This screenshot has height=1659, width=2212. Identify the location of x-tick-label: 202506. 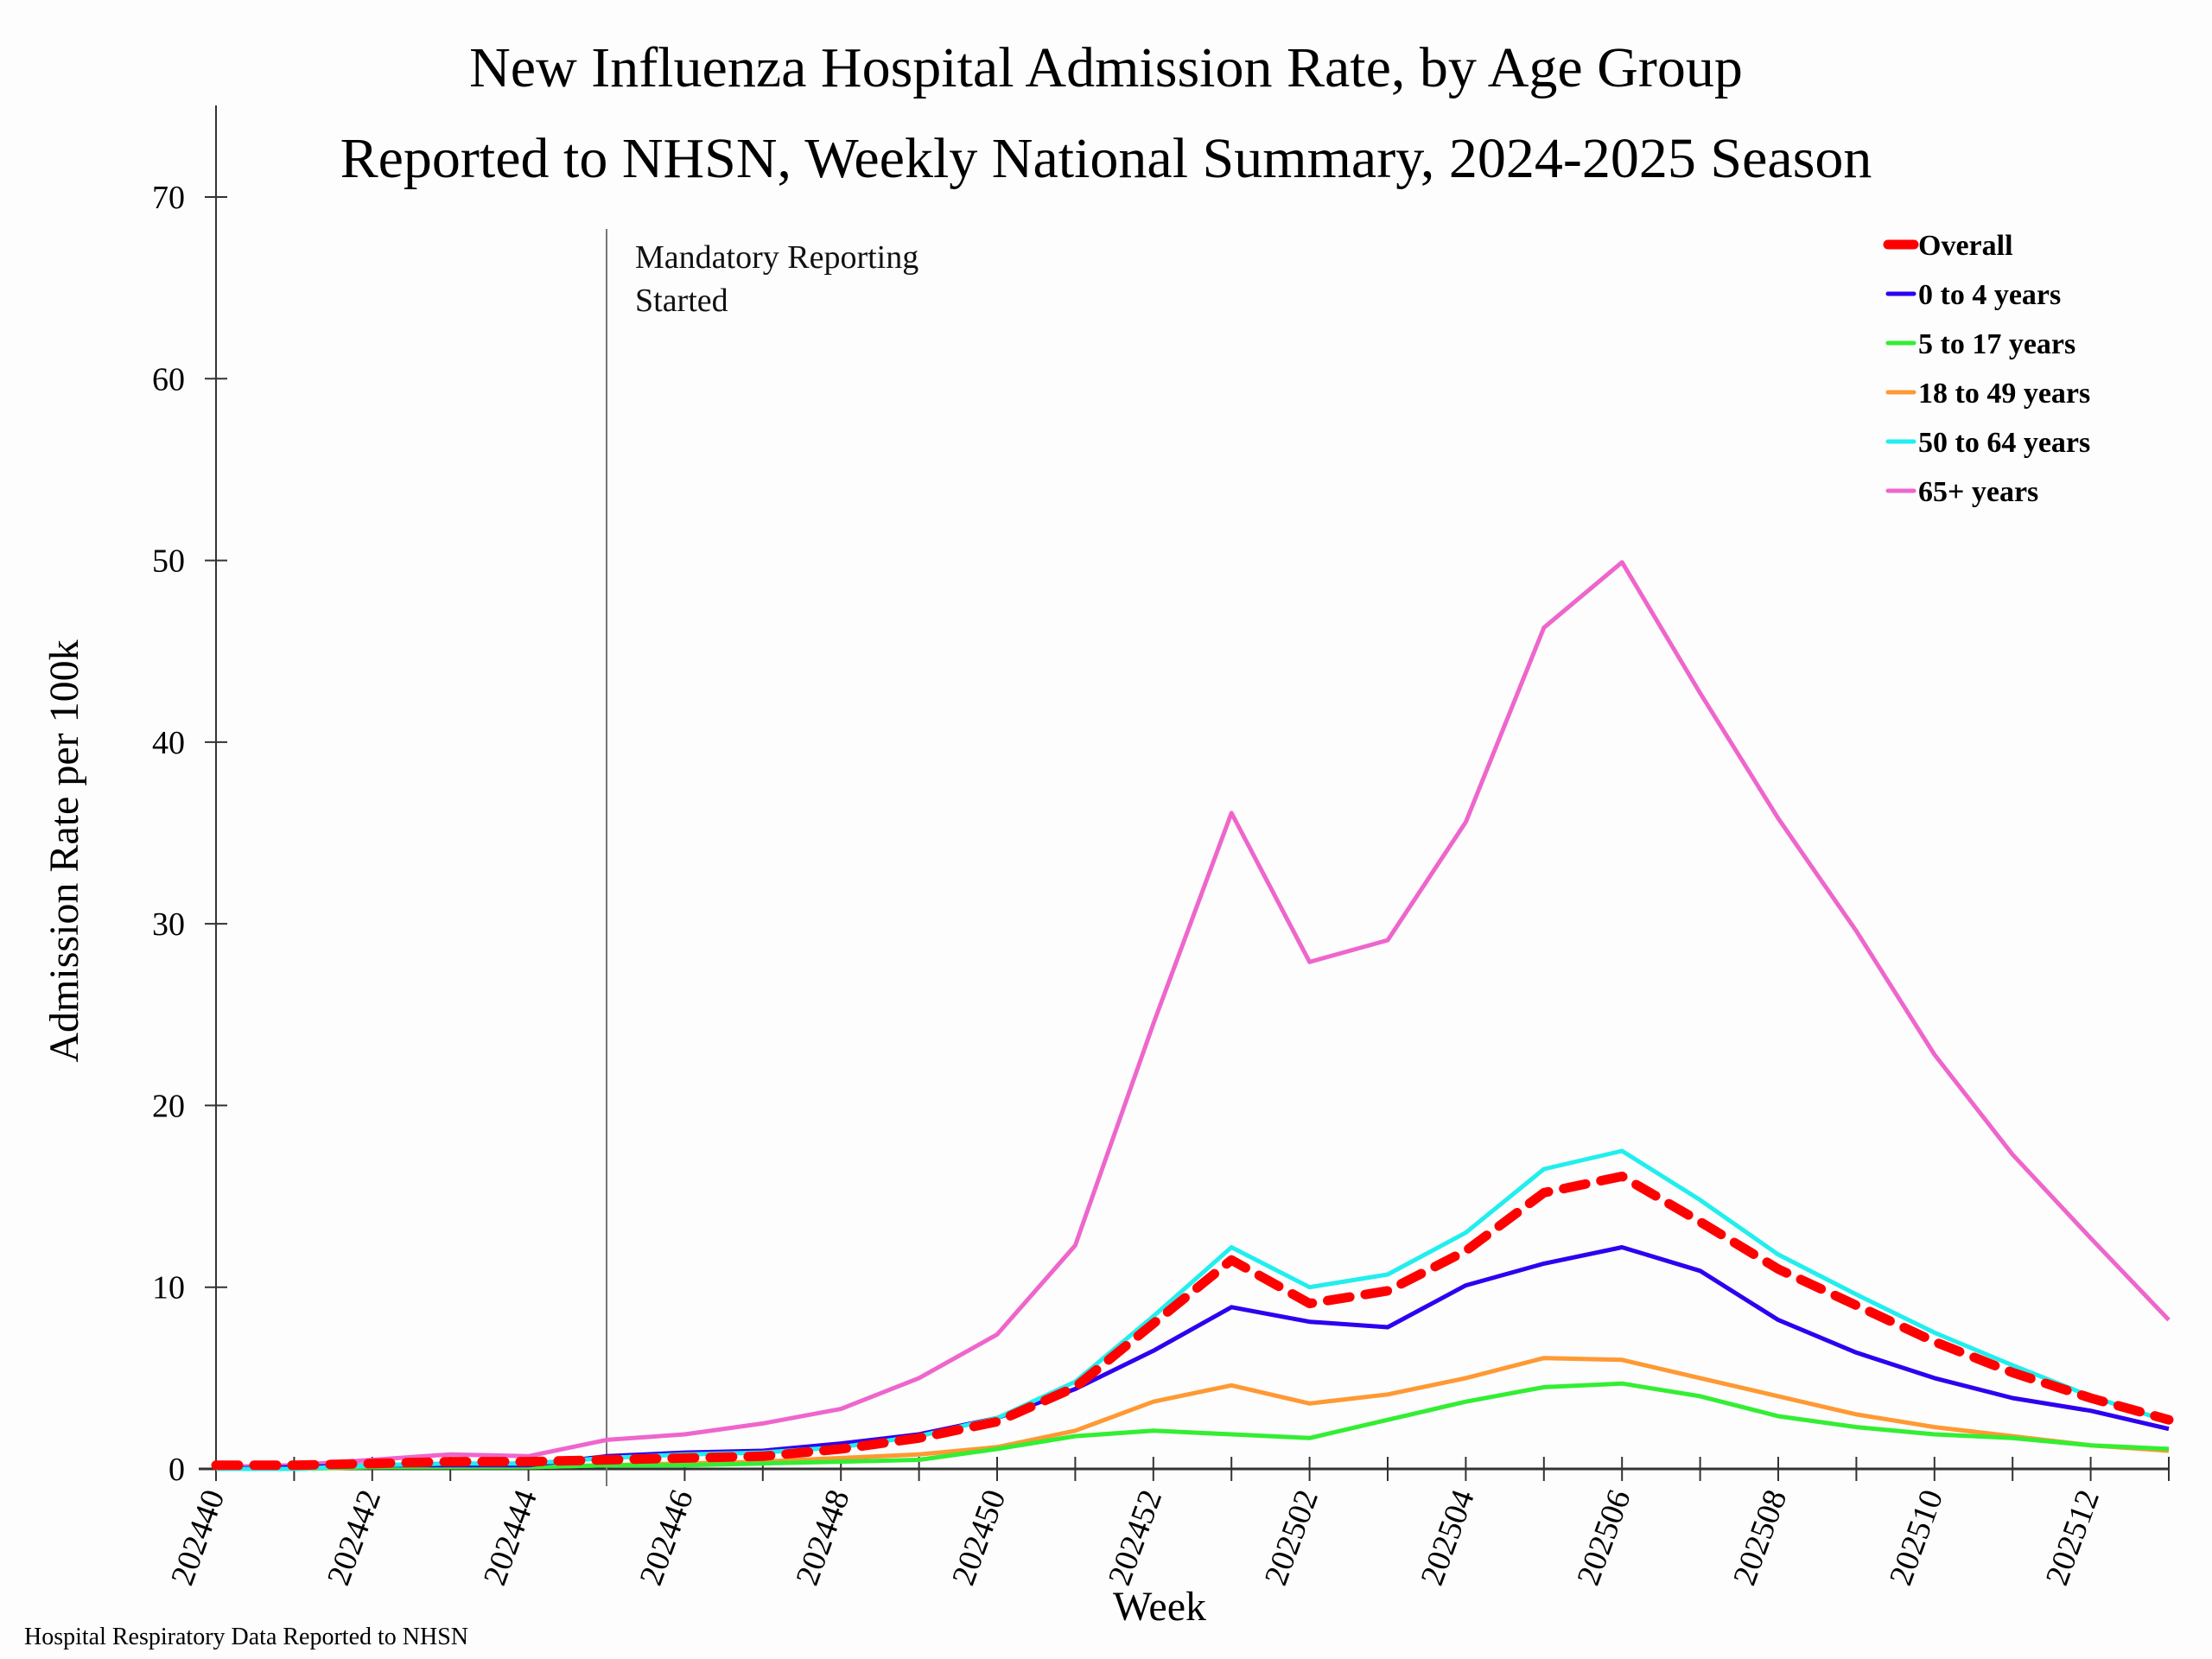
(1603, 1537).